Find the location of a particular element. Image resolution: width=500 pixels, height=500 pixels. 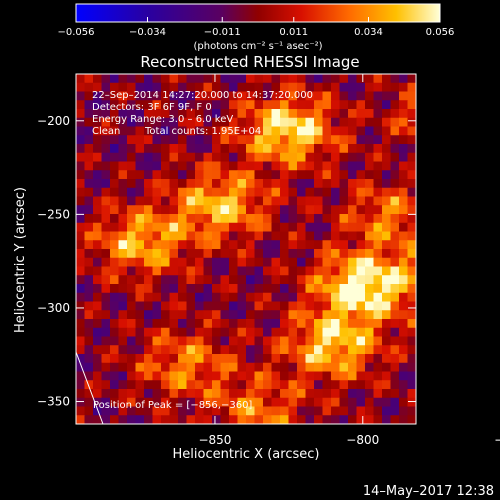

colorbar-ticks: −0.056 −0.034 −0.011 0.011 0.034 0.056 is located at coordinates (255, 27).